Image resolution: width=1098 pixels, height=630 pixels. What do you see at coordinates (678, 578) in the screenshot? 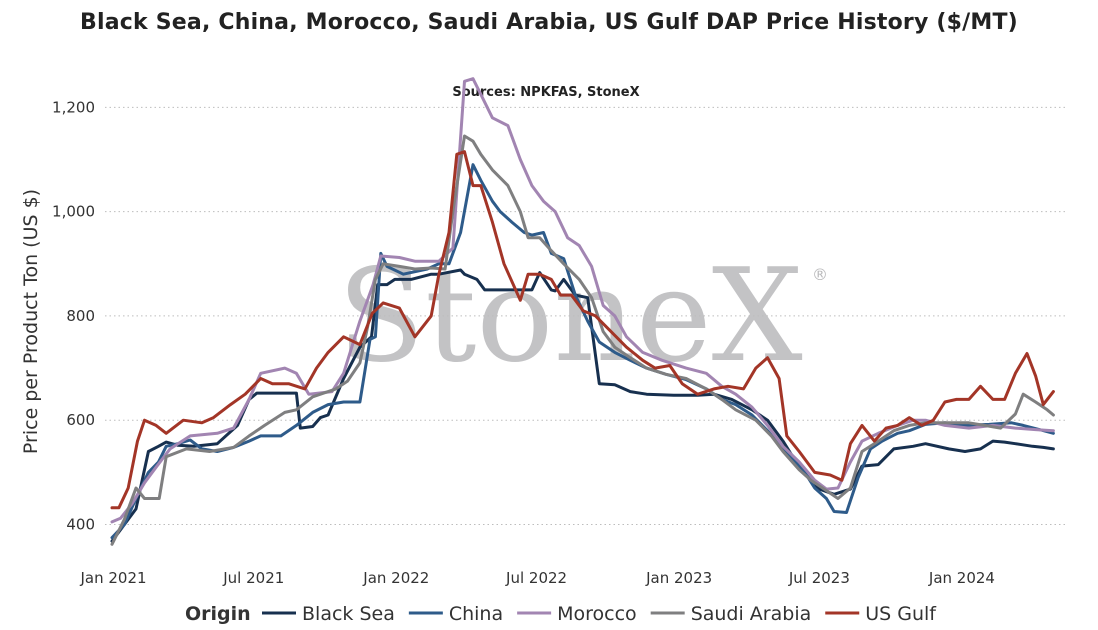
I see `x-tick-label: Jan 2023` at bounding box center [678, 578].